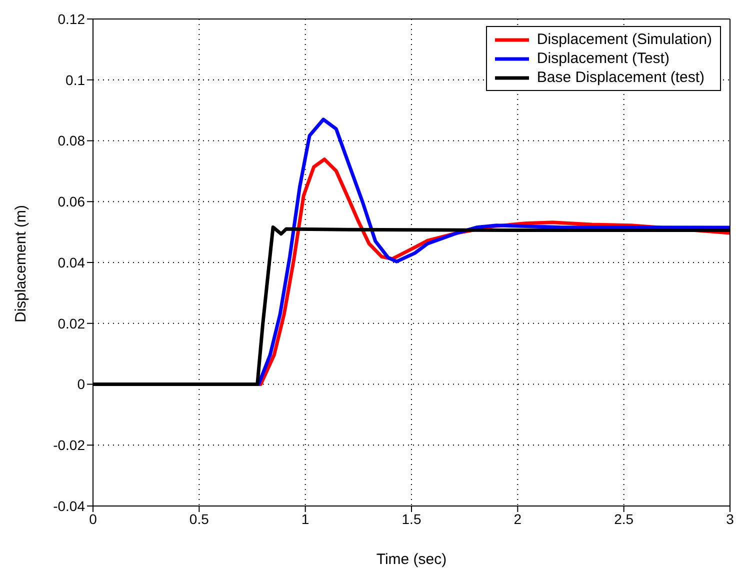  Describe the element at coordinates (730, 518) in the screenshot. I see `x-tick-label: 3` at that location.